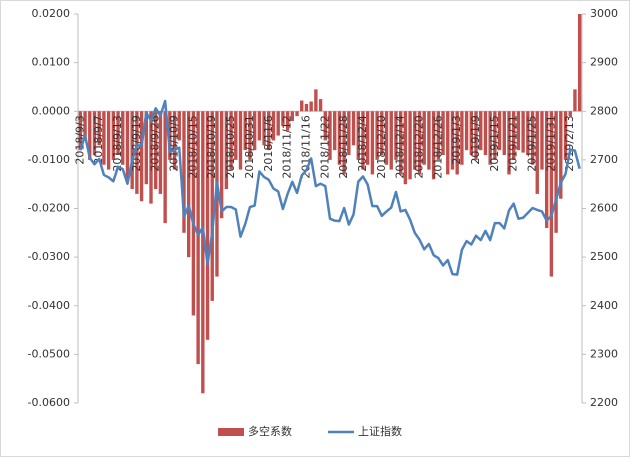 This screenshot has width=630, height=457. Describe the element at coordinates (604, 13) in the screenshot. I see `y2-tick-label: 3000` at that location.